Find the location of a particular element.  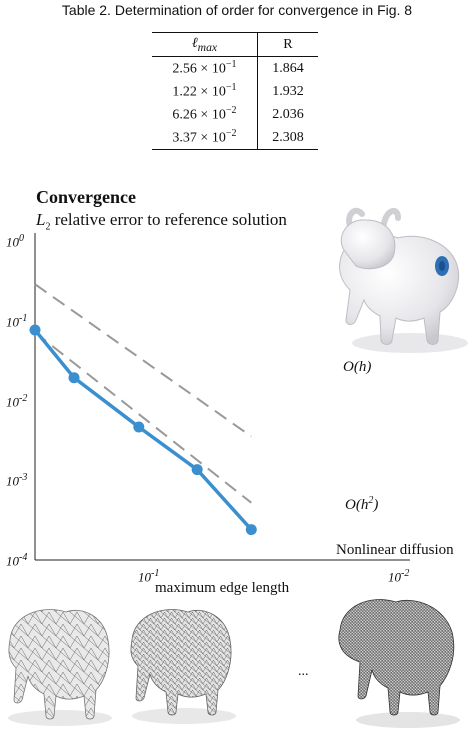

x-tick-label: 10⁻² is located at coordinates (399, 576).